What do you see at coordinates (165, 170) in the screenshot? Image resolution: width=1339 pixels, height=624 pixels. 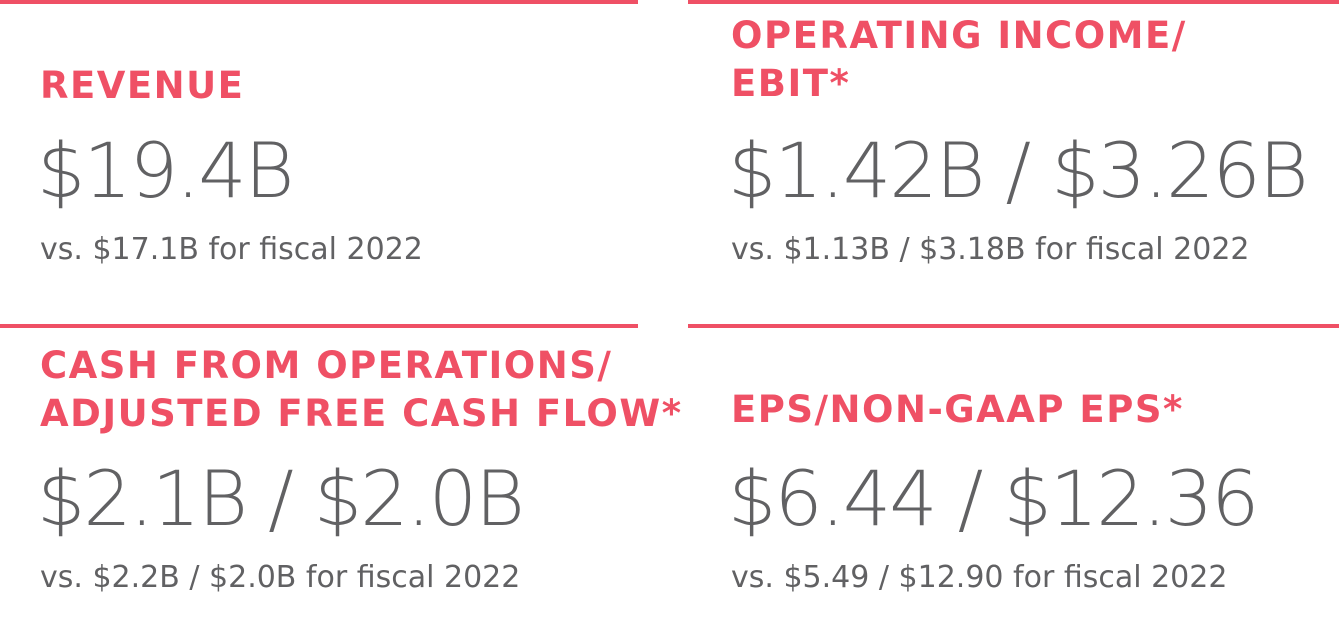 I see `metric-value: $19.4B` at bounding box center [165, 170].